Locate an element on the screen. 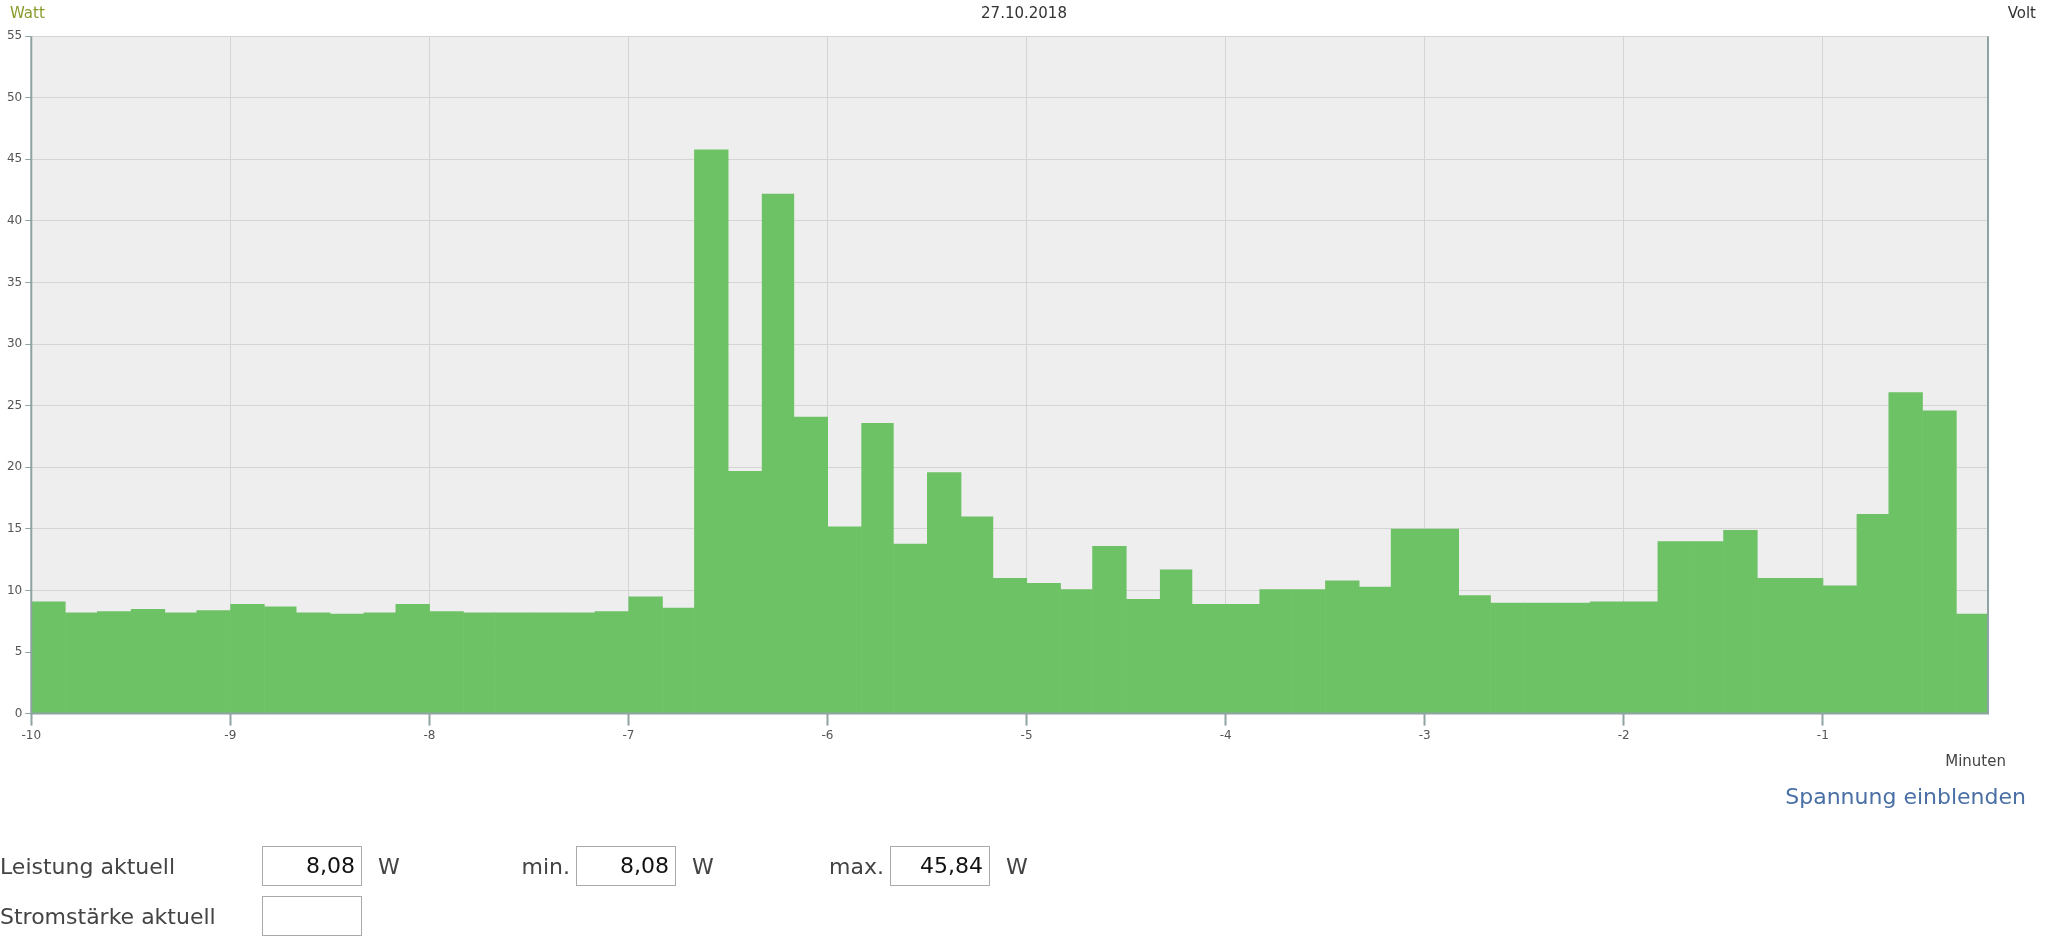  x-tick-label: -3 is located at coordinates (1424, 734).